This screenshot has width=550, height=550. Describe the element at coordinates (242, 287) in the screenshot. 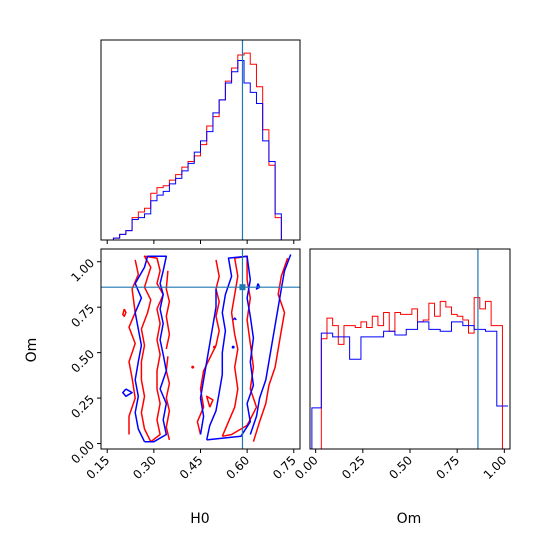

I see `truth-marker` at that location.